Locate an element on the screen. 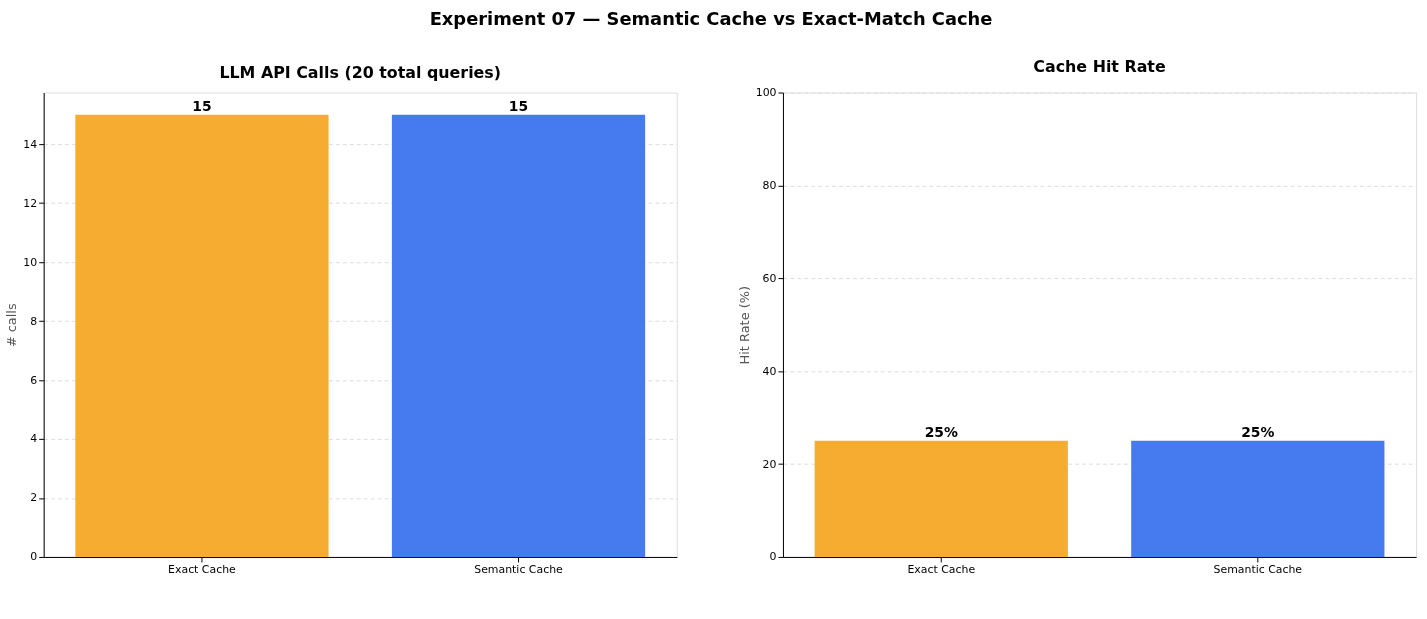  y-axis-title: Hit Rate (%) is located at coordinates (744, 325).